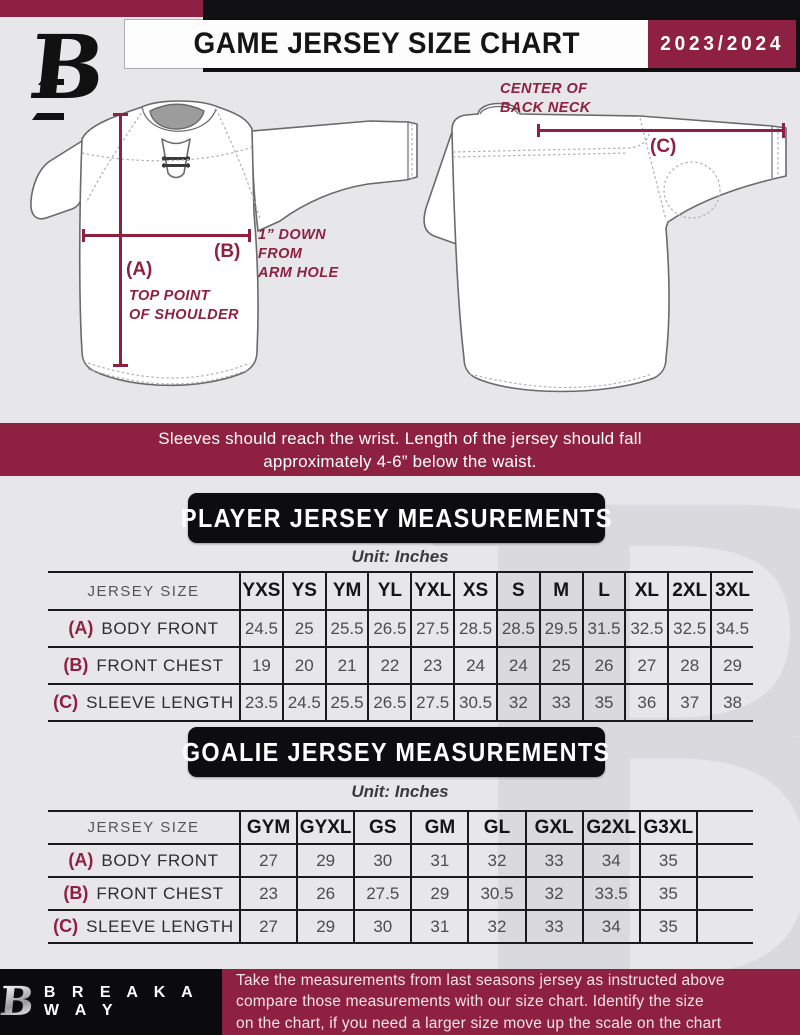 The height and width of the screenshot is (1035, 800). I want to click on size-column-header: G2XL, so click(610, 827).